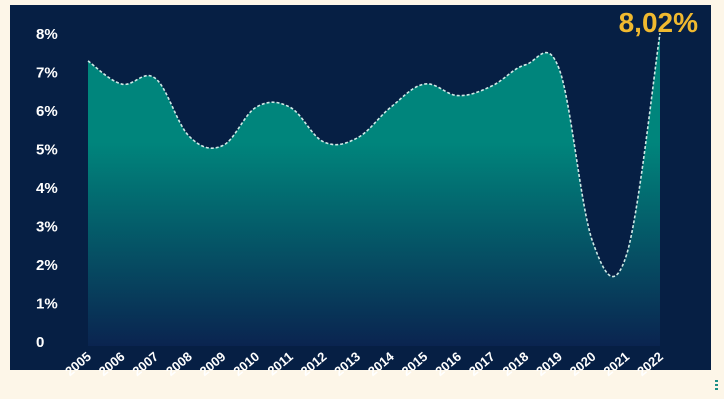 The height and width of the screenshot is (399, 724). I want to click on x-tick-label: 2013, so click(347, 364).